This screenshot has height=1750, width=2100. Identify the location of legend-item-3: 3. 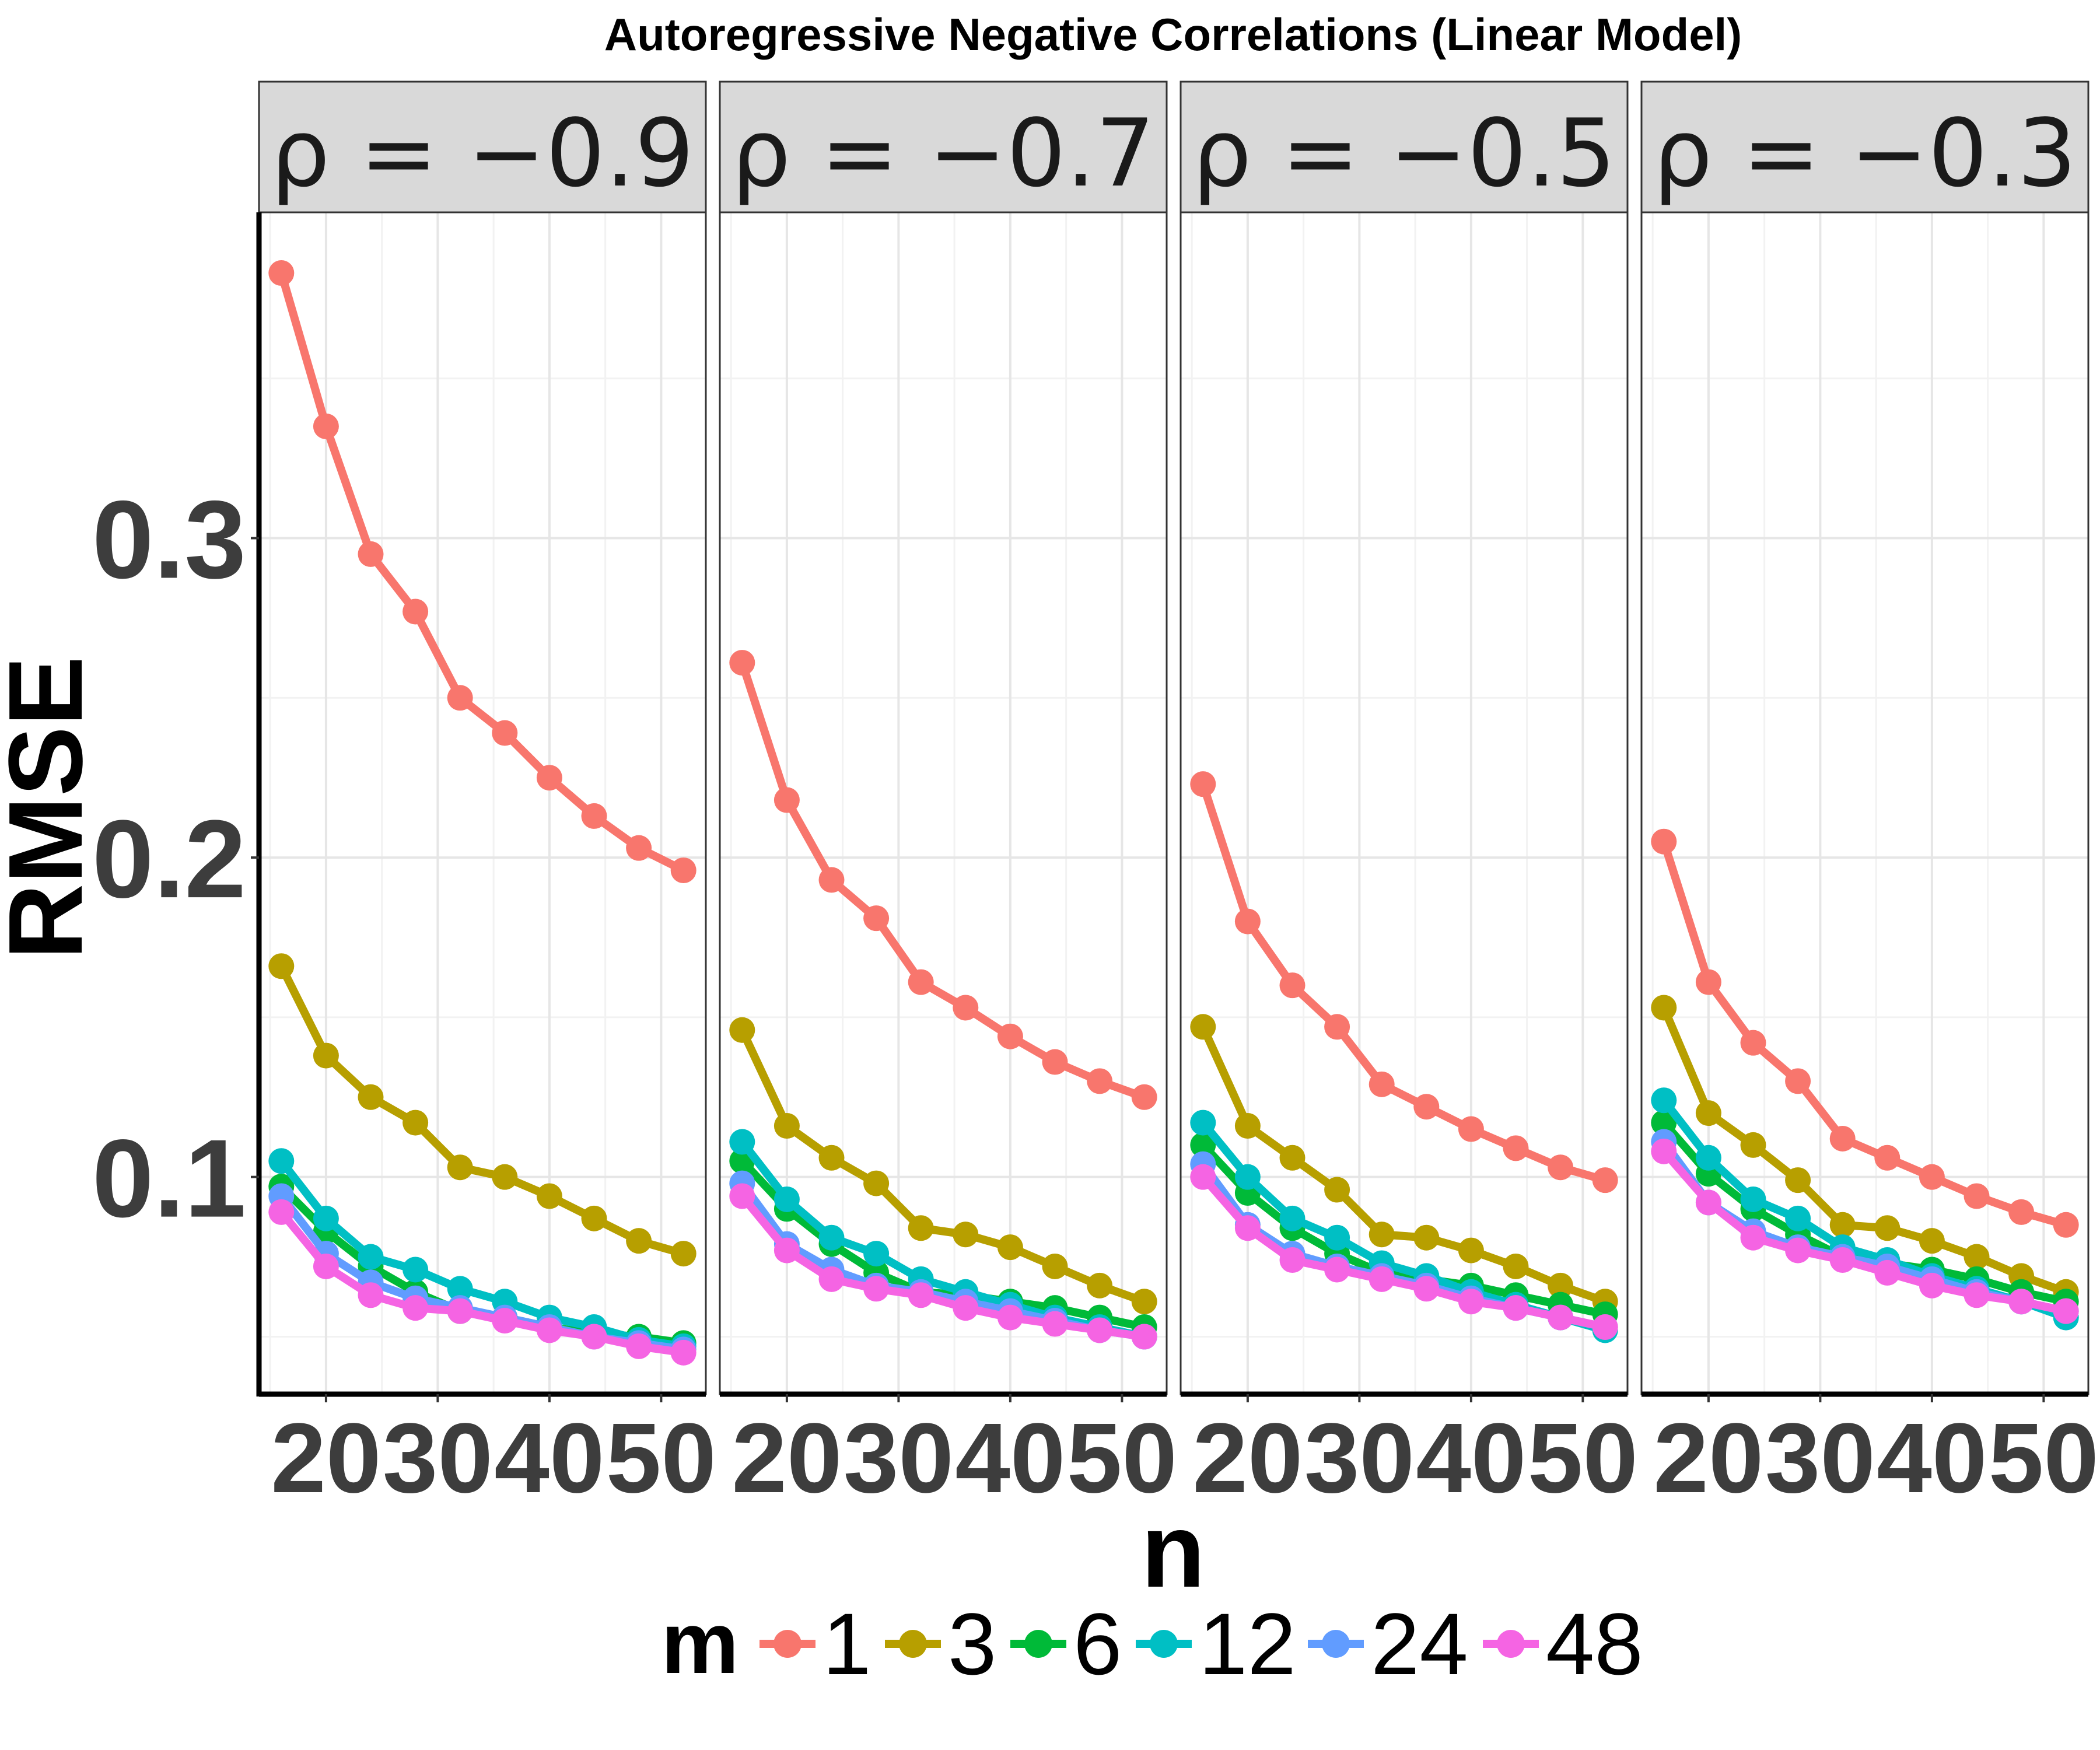
(940, 1644).